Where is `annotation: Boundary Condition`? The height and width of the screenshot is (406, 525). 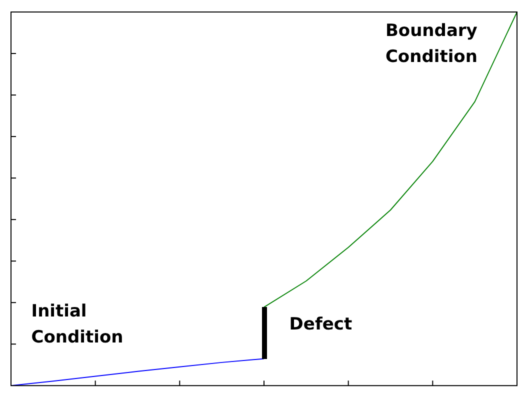 annotation: Boundary Condition is located at coordinates (431, 44).